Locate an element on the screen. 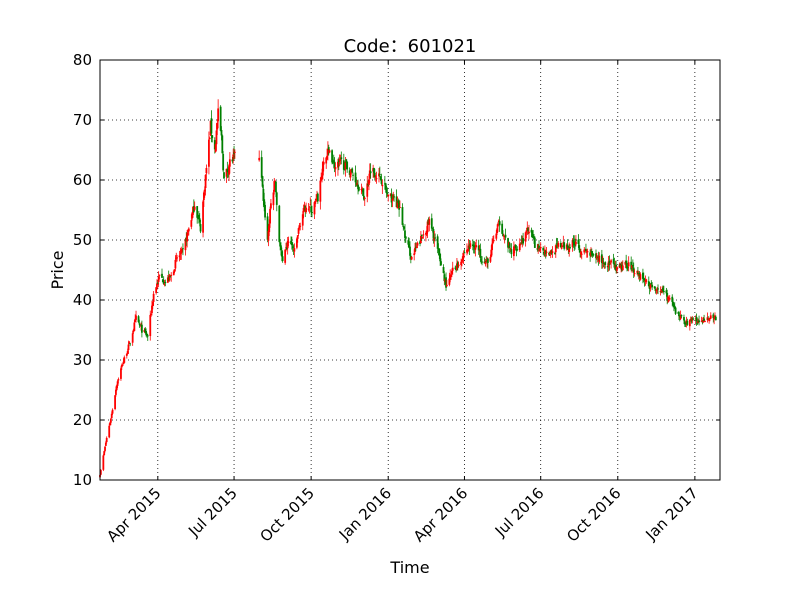 This screenshot has height=600, width=800. y-tick-label: 60 is located at coordinates (82, 180).